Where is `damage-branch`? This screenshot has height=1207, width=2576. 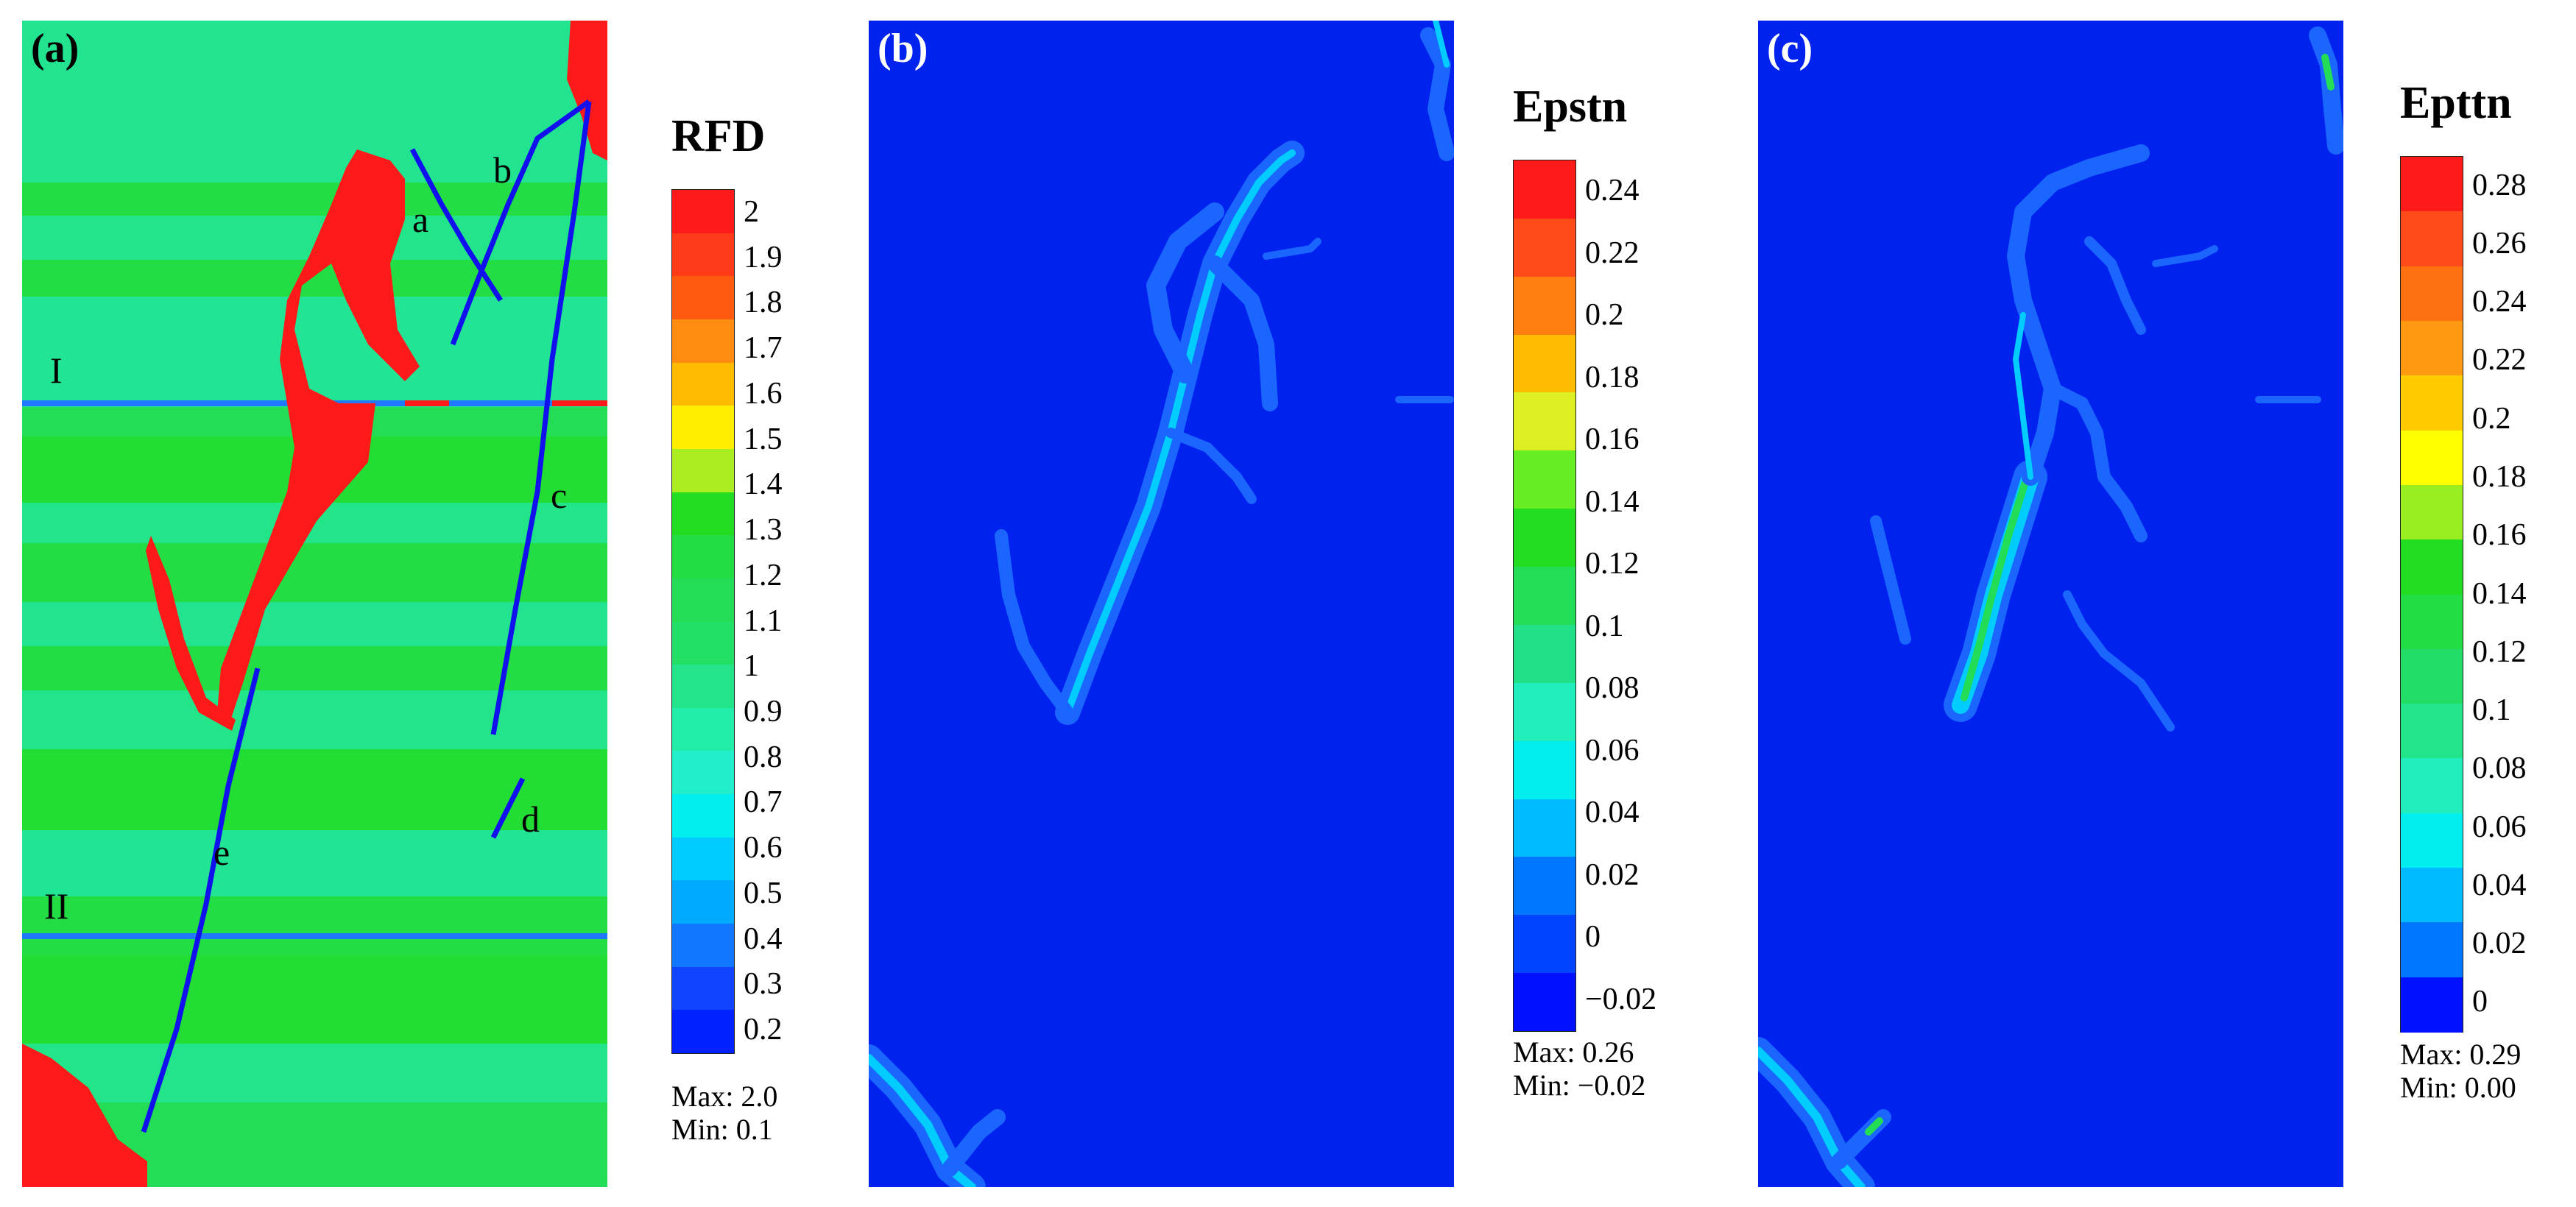 damage-branch is located at coordinates (191, 633).